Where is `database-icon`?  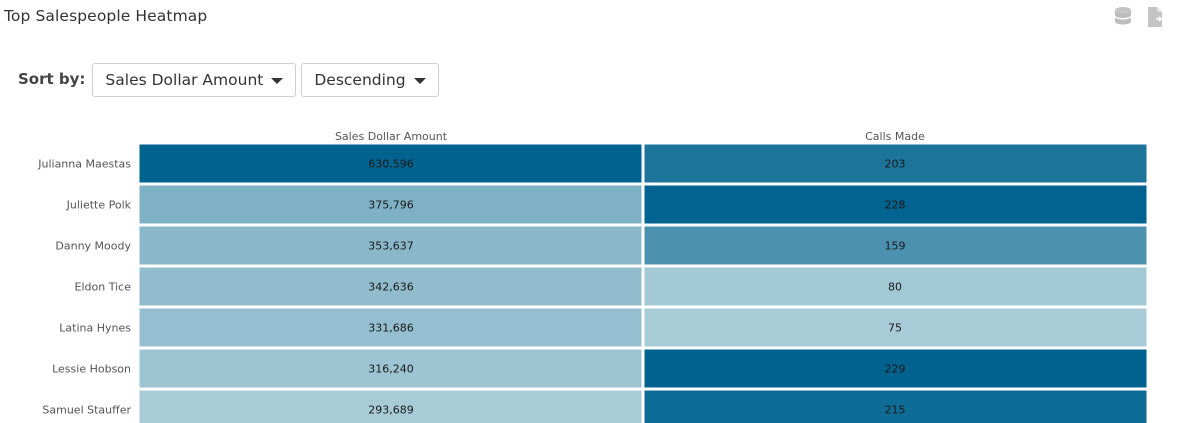 database-icon is located at coordinates (1123, 17).